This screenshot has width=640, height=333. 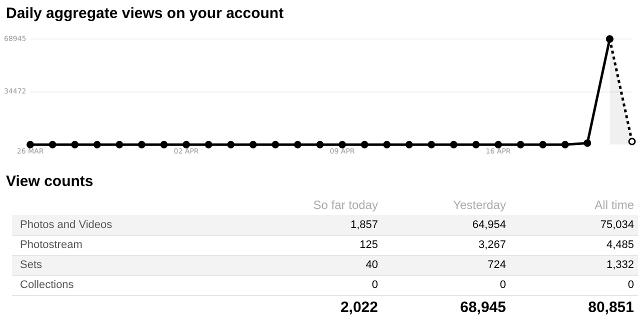 What do you see at coordinates (359, 307) in the screenshot?
I see `text: 2,022` at bounding box center [359, 307].